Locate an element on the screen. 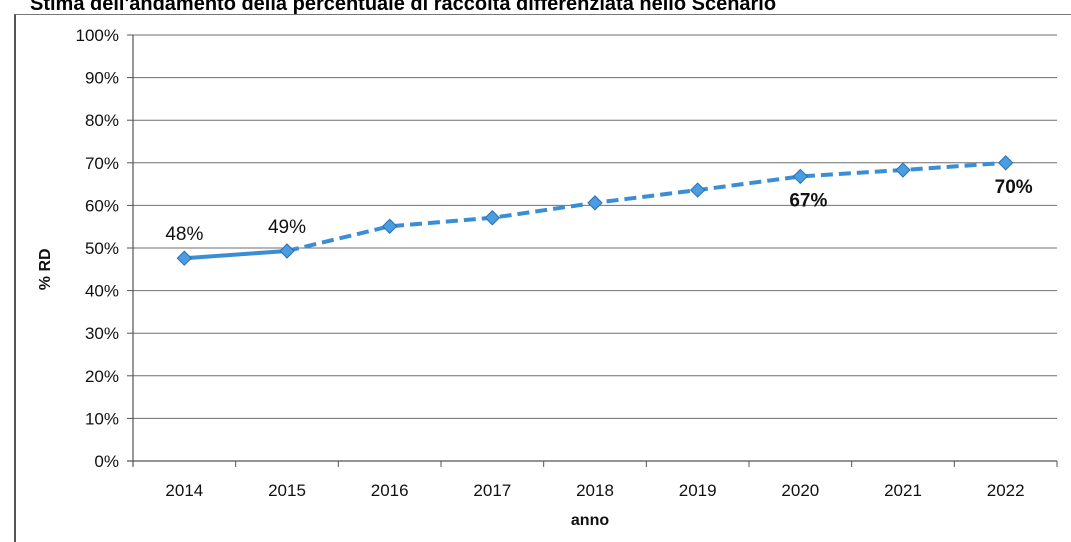 This screenshot has width=1071, height=542. x-tick-label: 2020 is located at coordinates (800, 490).